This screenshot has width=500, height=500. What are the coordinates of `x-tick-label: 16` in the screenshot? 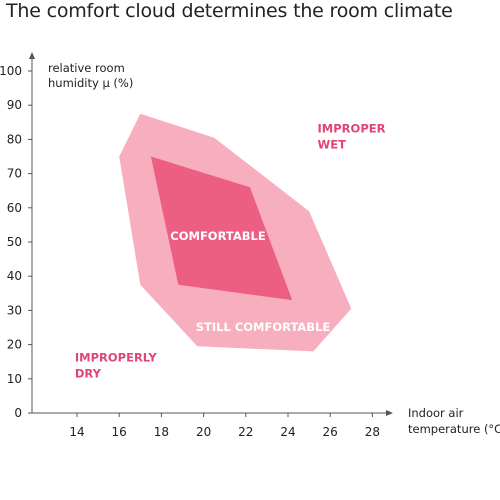 It's located at (119, 432).